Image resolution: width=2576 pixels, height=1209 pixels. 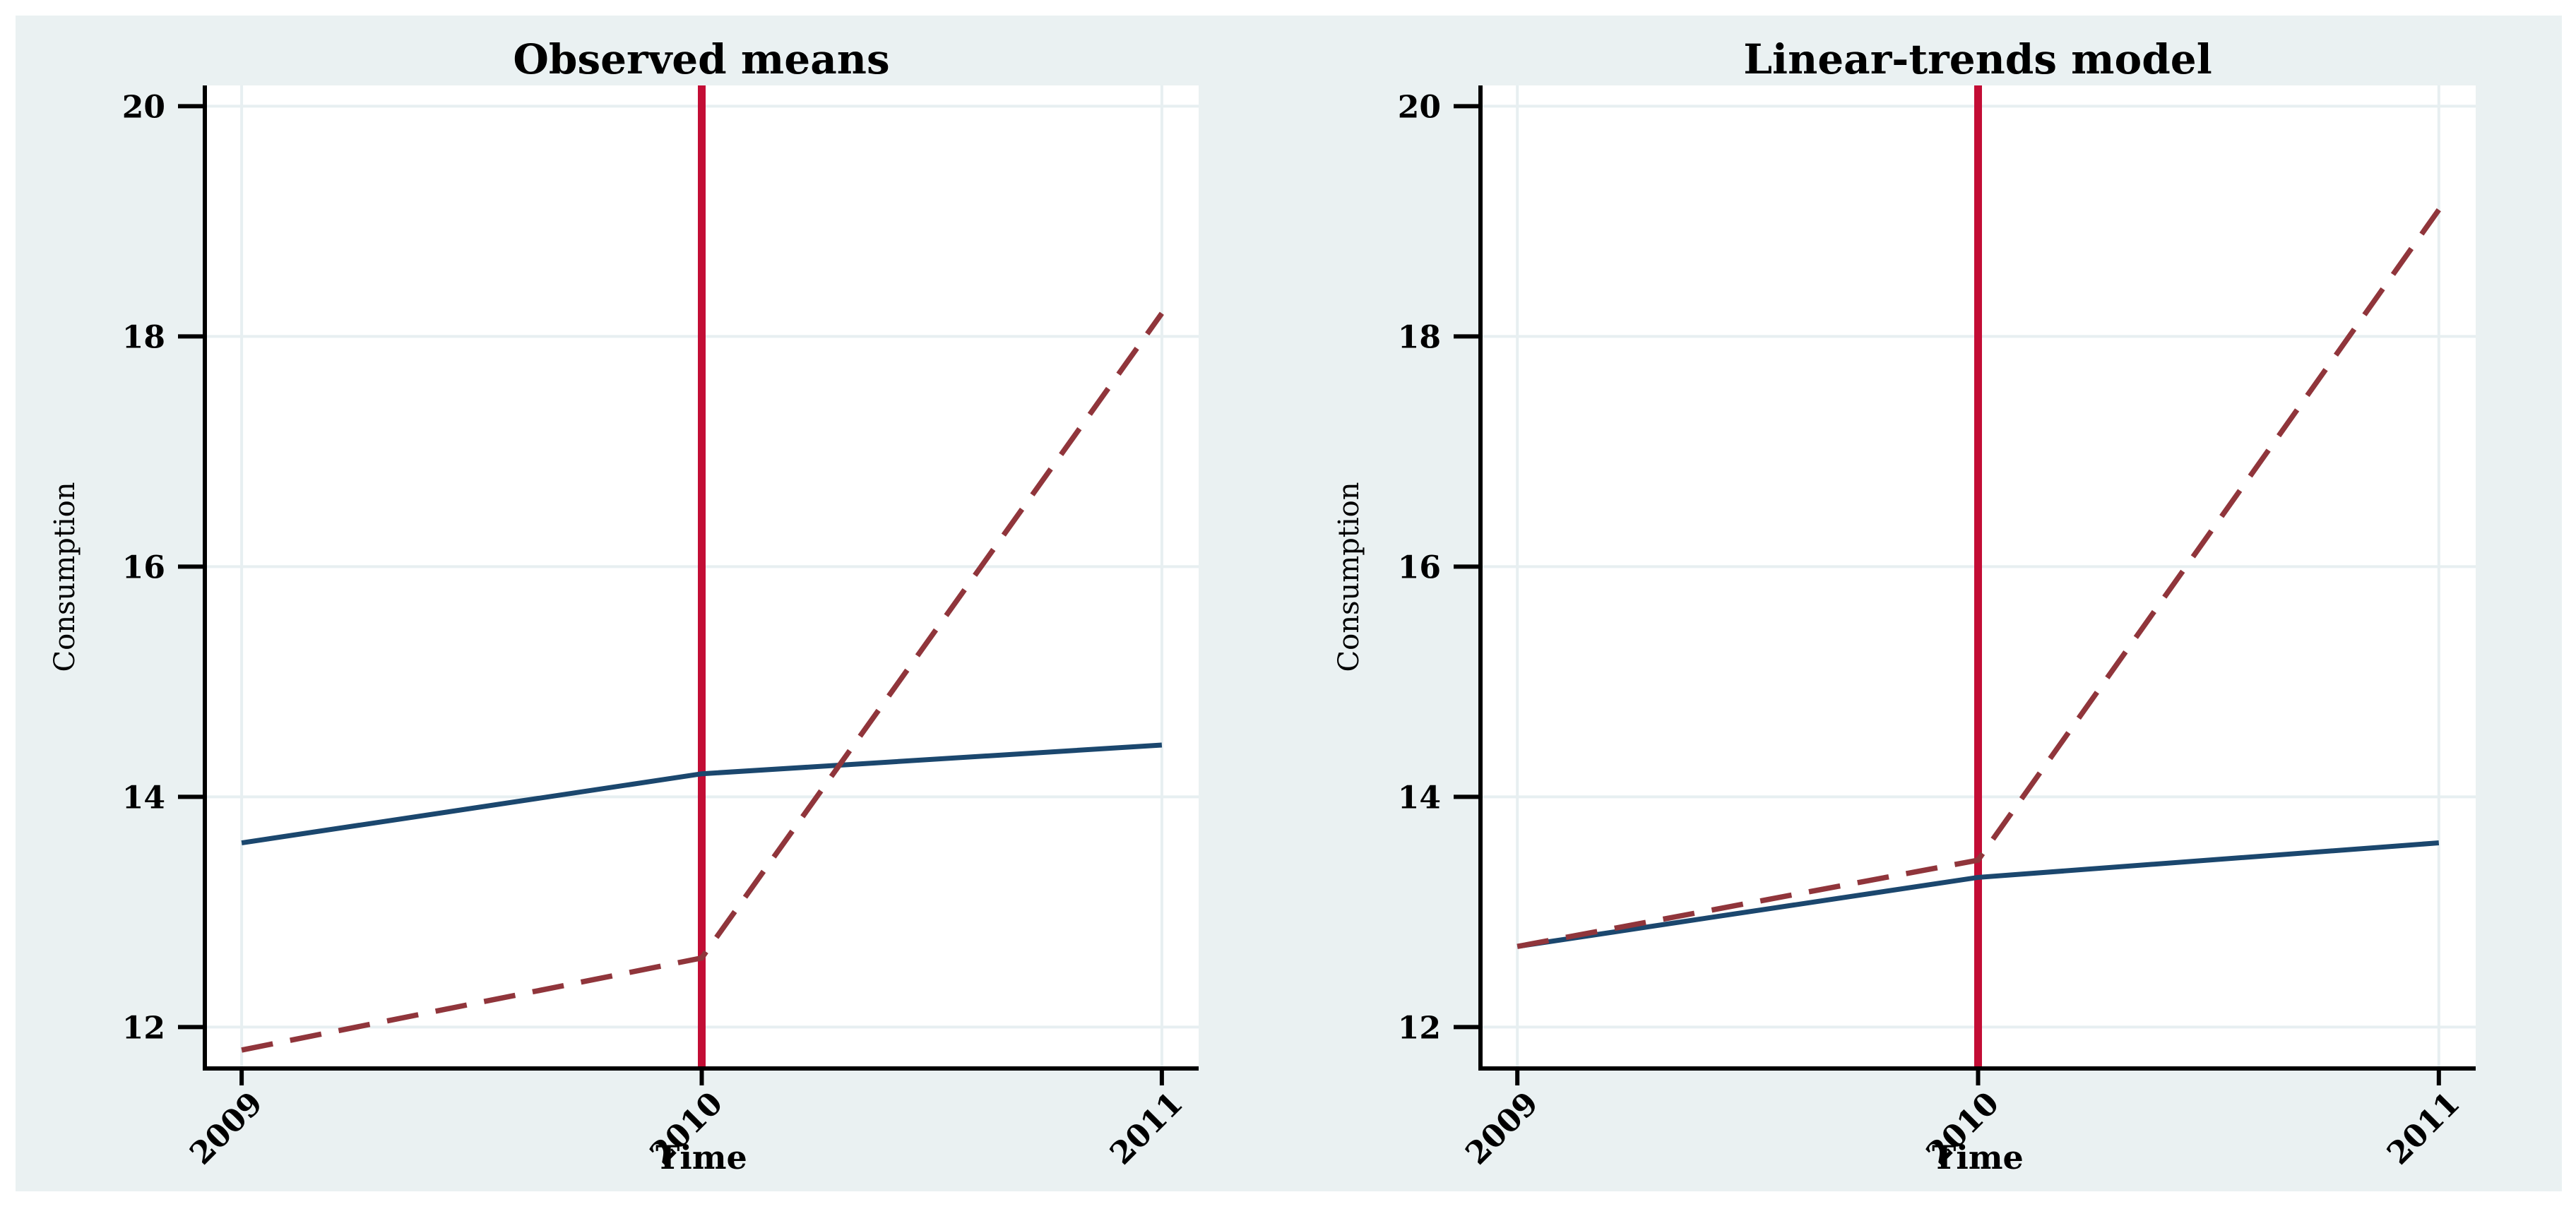 I want to click on panel-title: Linear-trends model, so click(x=1977, y=59).